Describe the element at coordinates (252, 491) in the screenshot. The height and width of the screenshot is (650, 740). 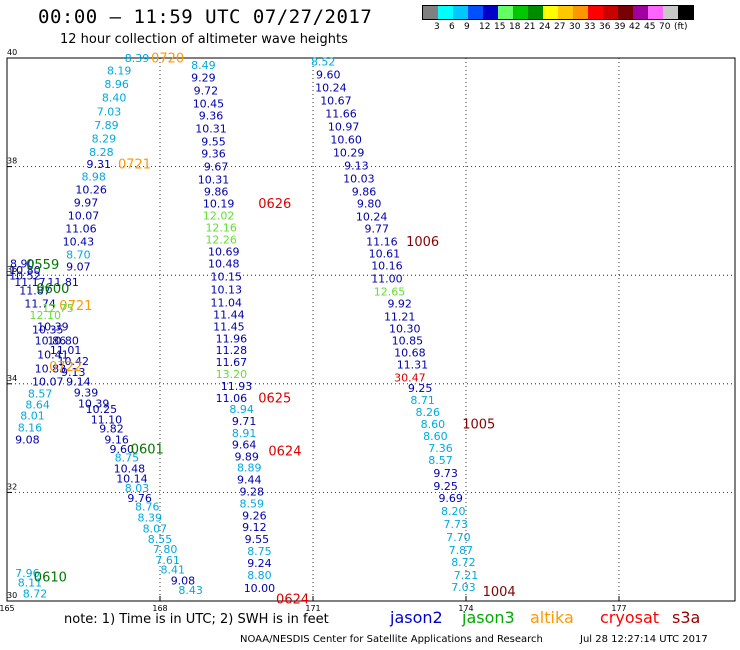
I see `wave-height-value: 9.28` at that location.